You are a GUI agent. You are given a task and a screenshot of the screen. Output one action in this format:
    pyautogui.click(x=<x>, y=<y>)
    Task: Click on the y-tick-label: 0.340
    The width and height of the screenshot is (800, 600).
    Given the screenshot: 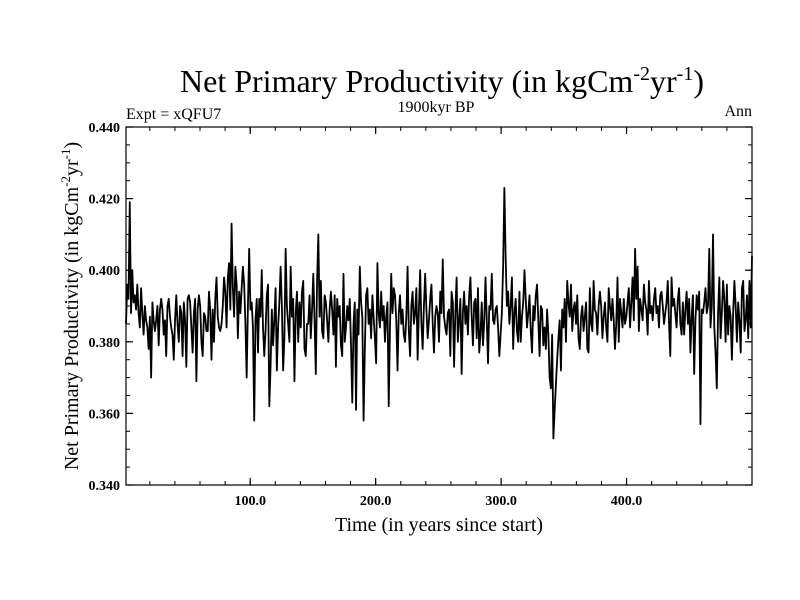 What is the action you would take?
    pyautogui.click(x=105, y=486)
    